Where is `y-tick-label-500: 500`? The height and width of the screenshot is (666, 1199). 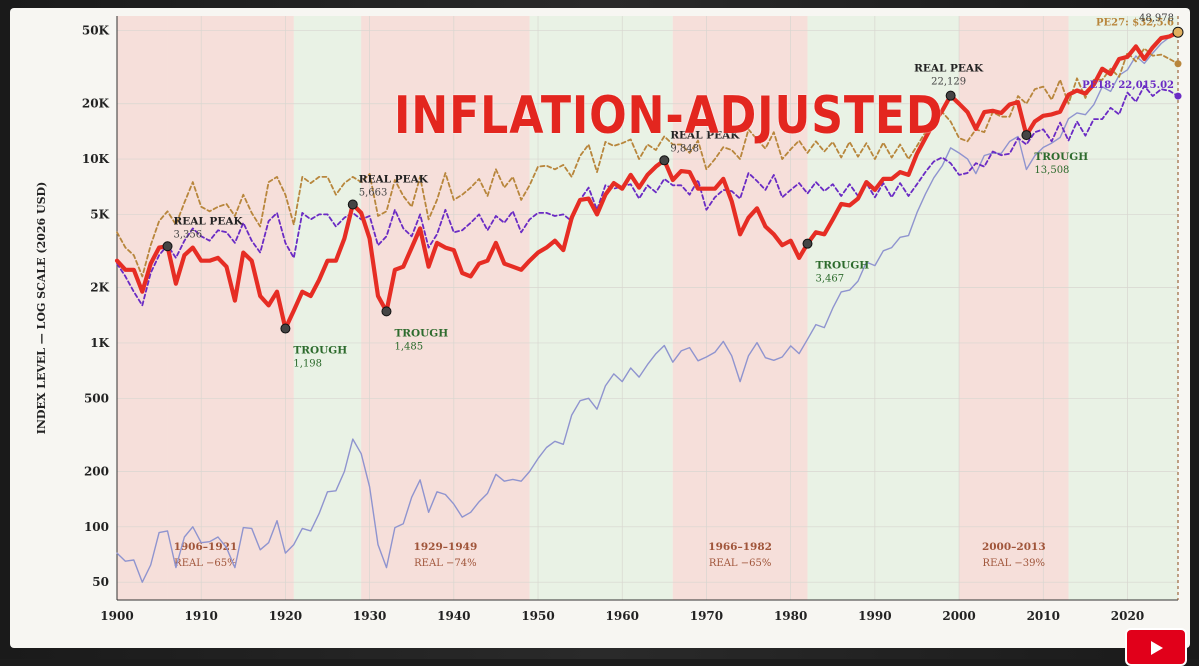 y-tick-label-500: 500 is located at coordinates (96, 398).